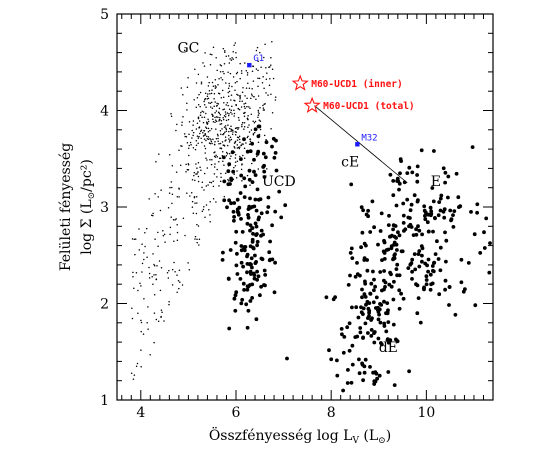  Describe the element at coordinates (369, 106) in the screenshot. I see `m60-label: M60-UCD1 (total)` at that location.